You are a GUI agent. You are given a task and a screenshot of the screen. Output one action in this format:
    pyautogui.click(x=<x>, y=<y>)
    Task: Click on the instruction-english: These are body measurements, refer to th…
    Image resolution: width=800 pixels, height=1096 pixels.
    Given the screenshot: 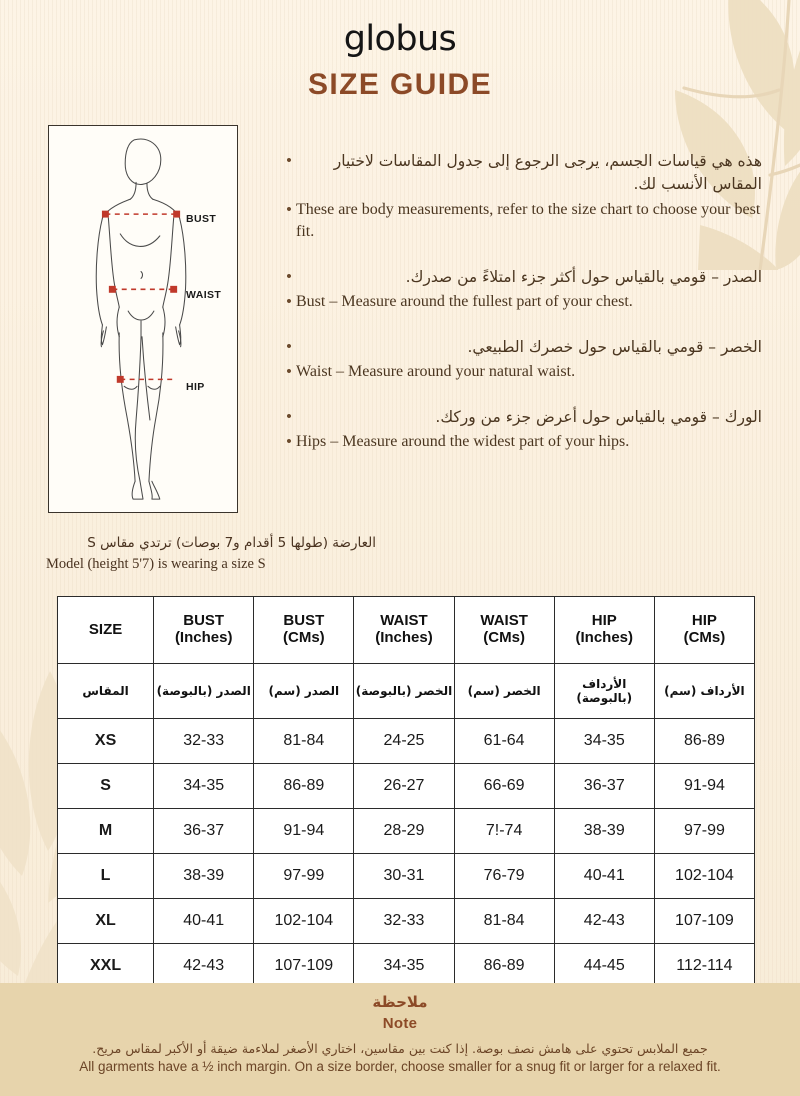 What is the action you would take?
    pyautogui.click(x=528, y=220)
    